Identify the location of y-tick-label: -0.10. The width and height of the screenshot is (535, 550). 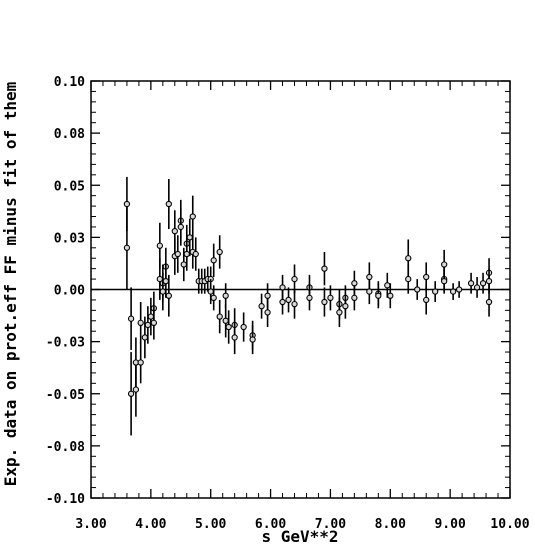
(65, 499).